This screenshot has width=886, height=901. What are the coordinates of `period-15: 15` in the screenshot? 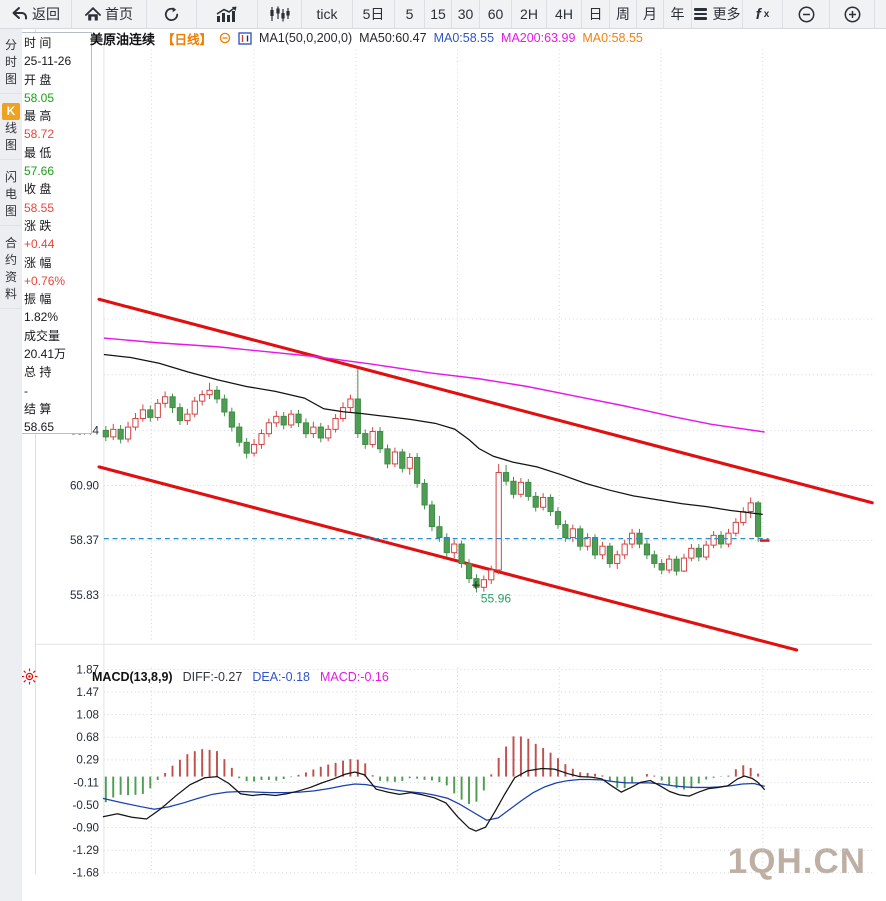 It's located at (438, 14).